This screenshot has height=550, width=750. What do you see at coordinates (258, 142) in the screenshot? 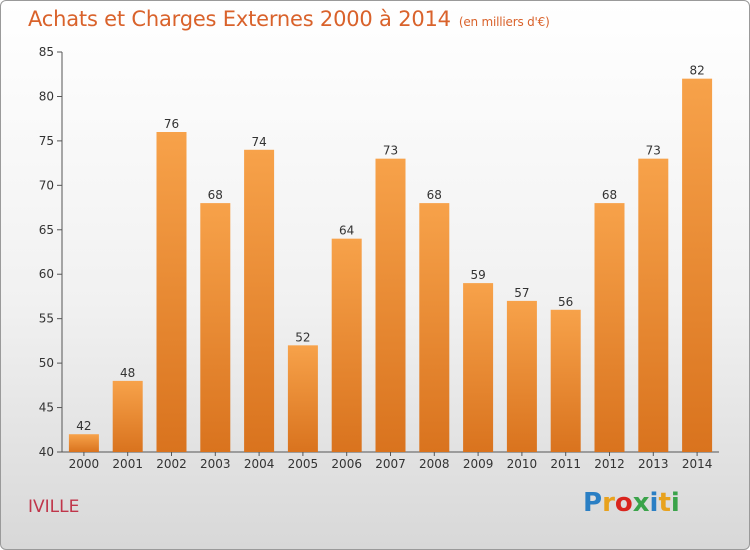
I see `bar-value-label: 74` at bounding box center [258, 142].